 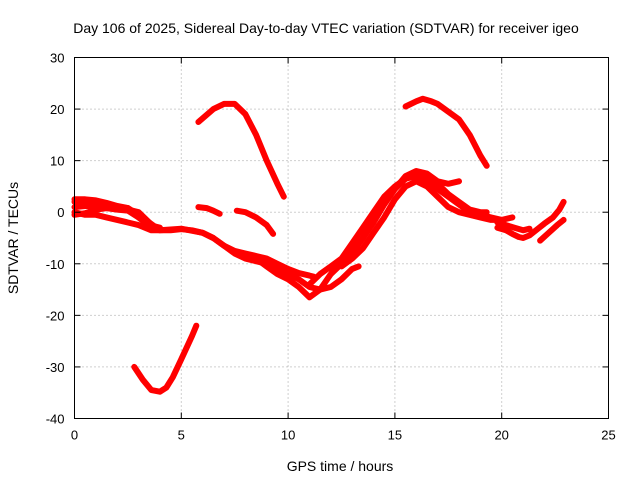 What do you see at coordinates (55, 367) in the screenshot?
I see `y-tick-label: -30` at bounding box center [55, 367].